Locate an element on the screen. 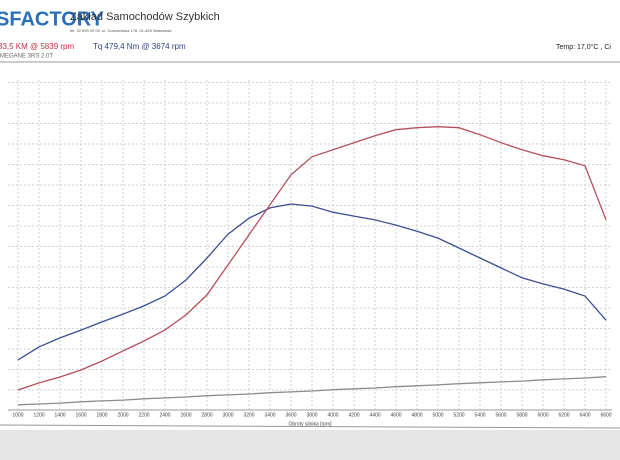 The width and height of the screenshot is (620, 460). scan-edge is located at coordinates (310, 445).